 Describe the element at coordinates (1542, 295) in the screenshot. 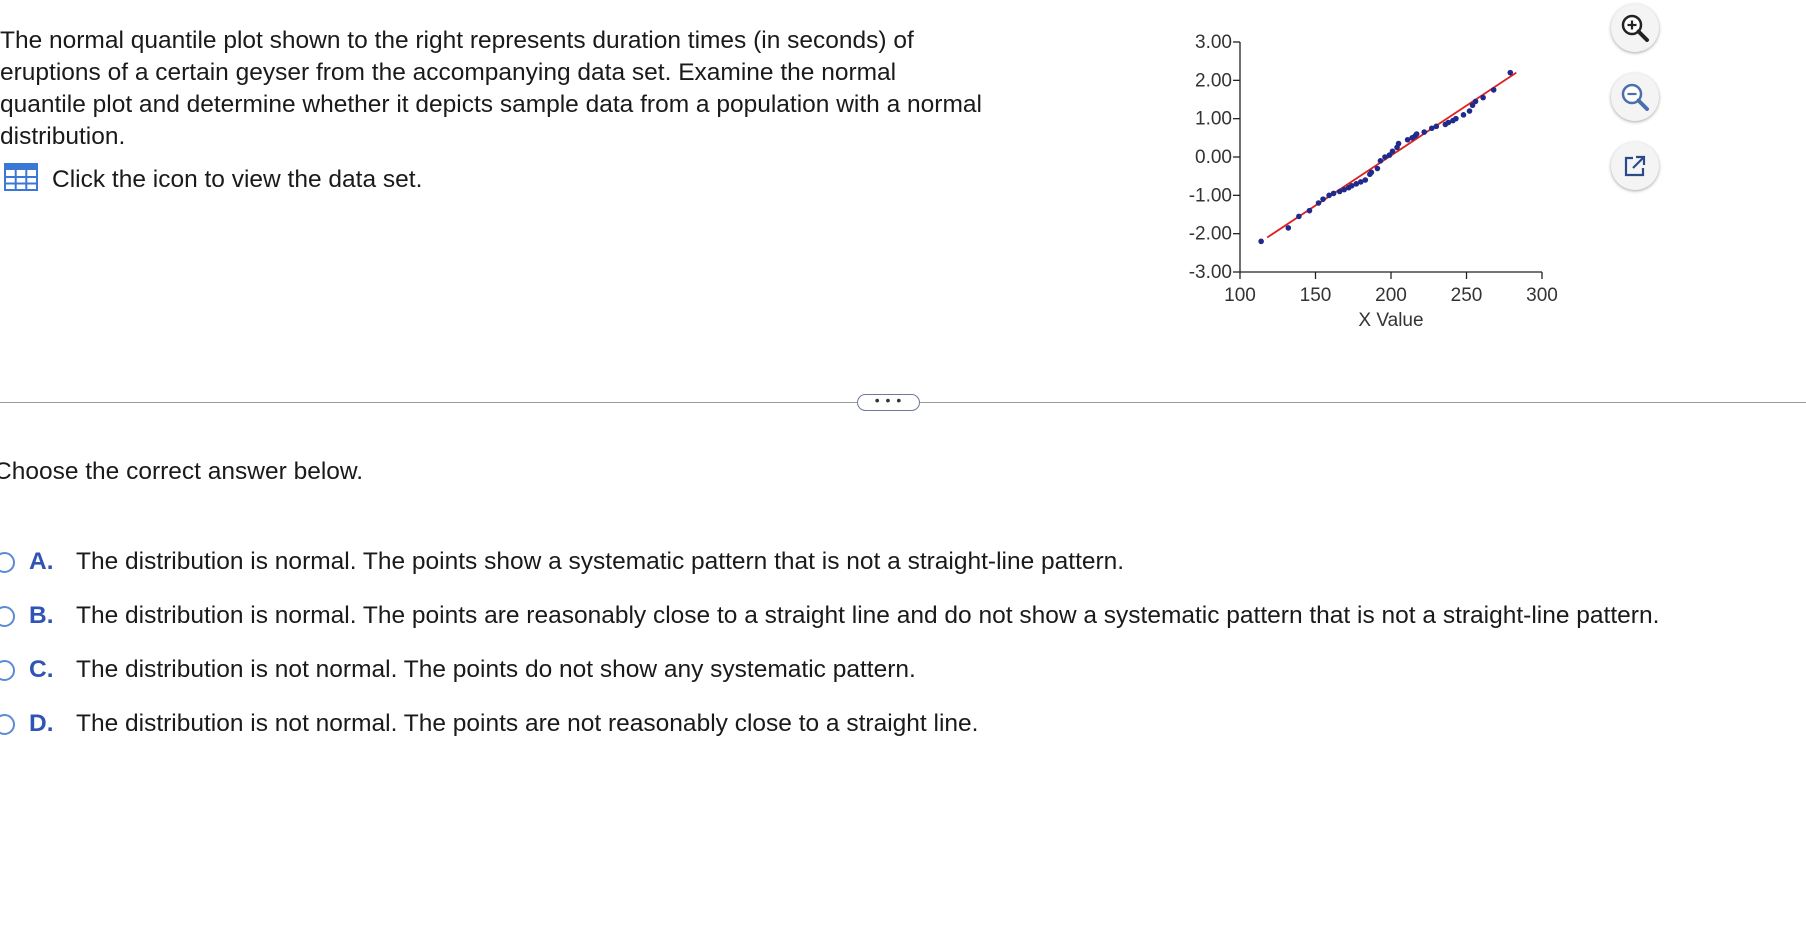

I see `x-tick-label: 300` at that location.